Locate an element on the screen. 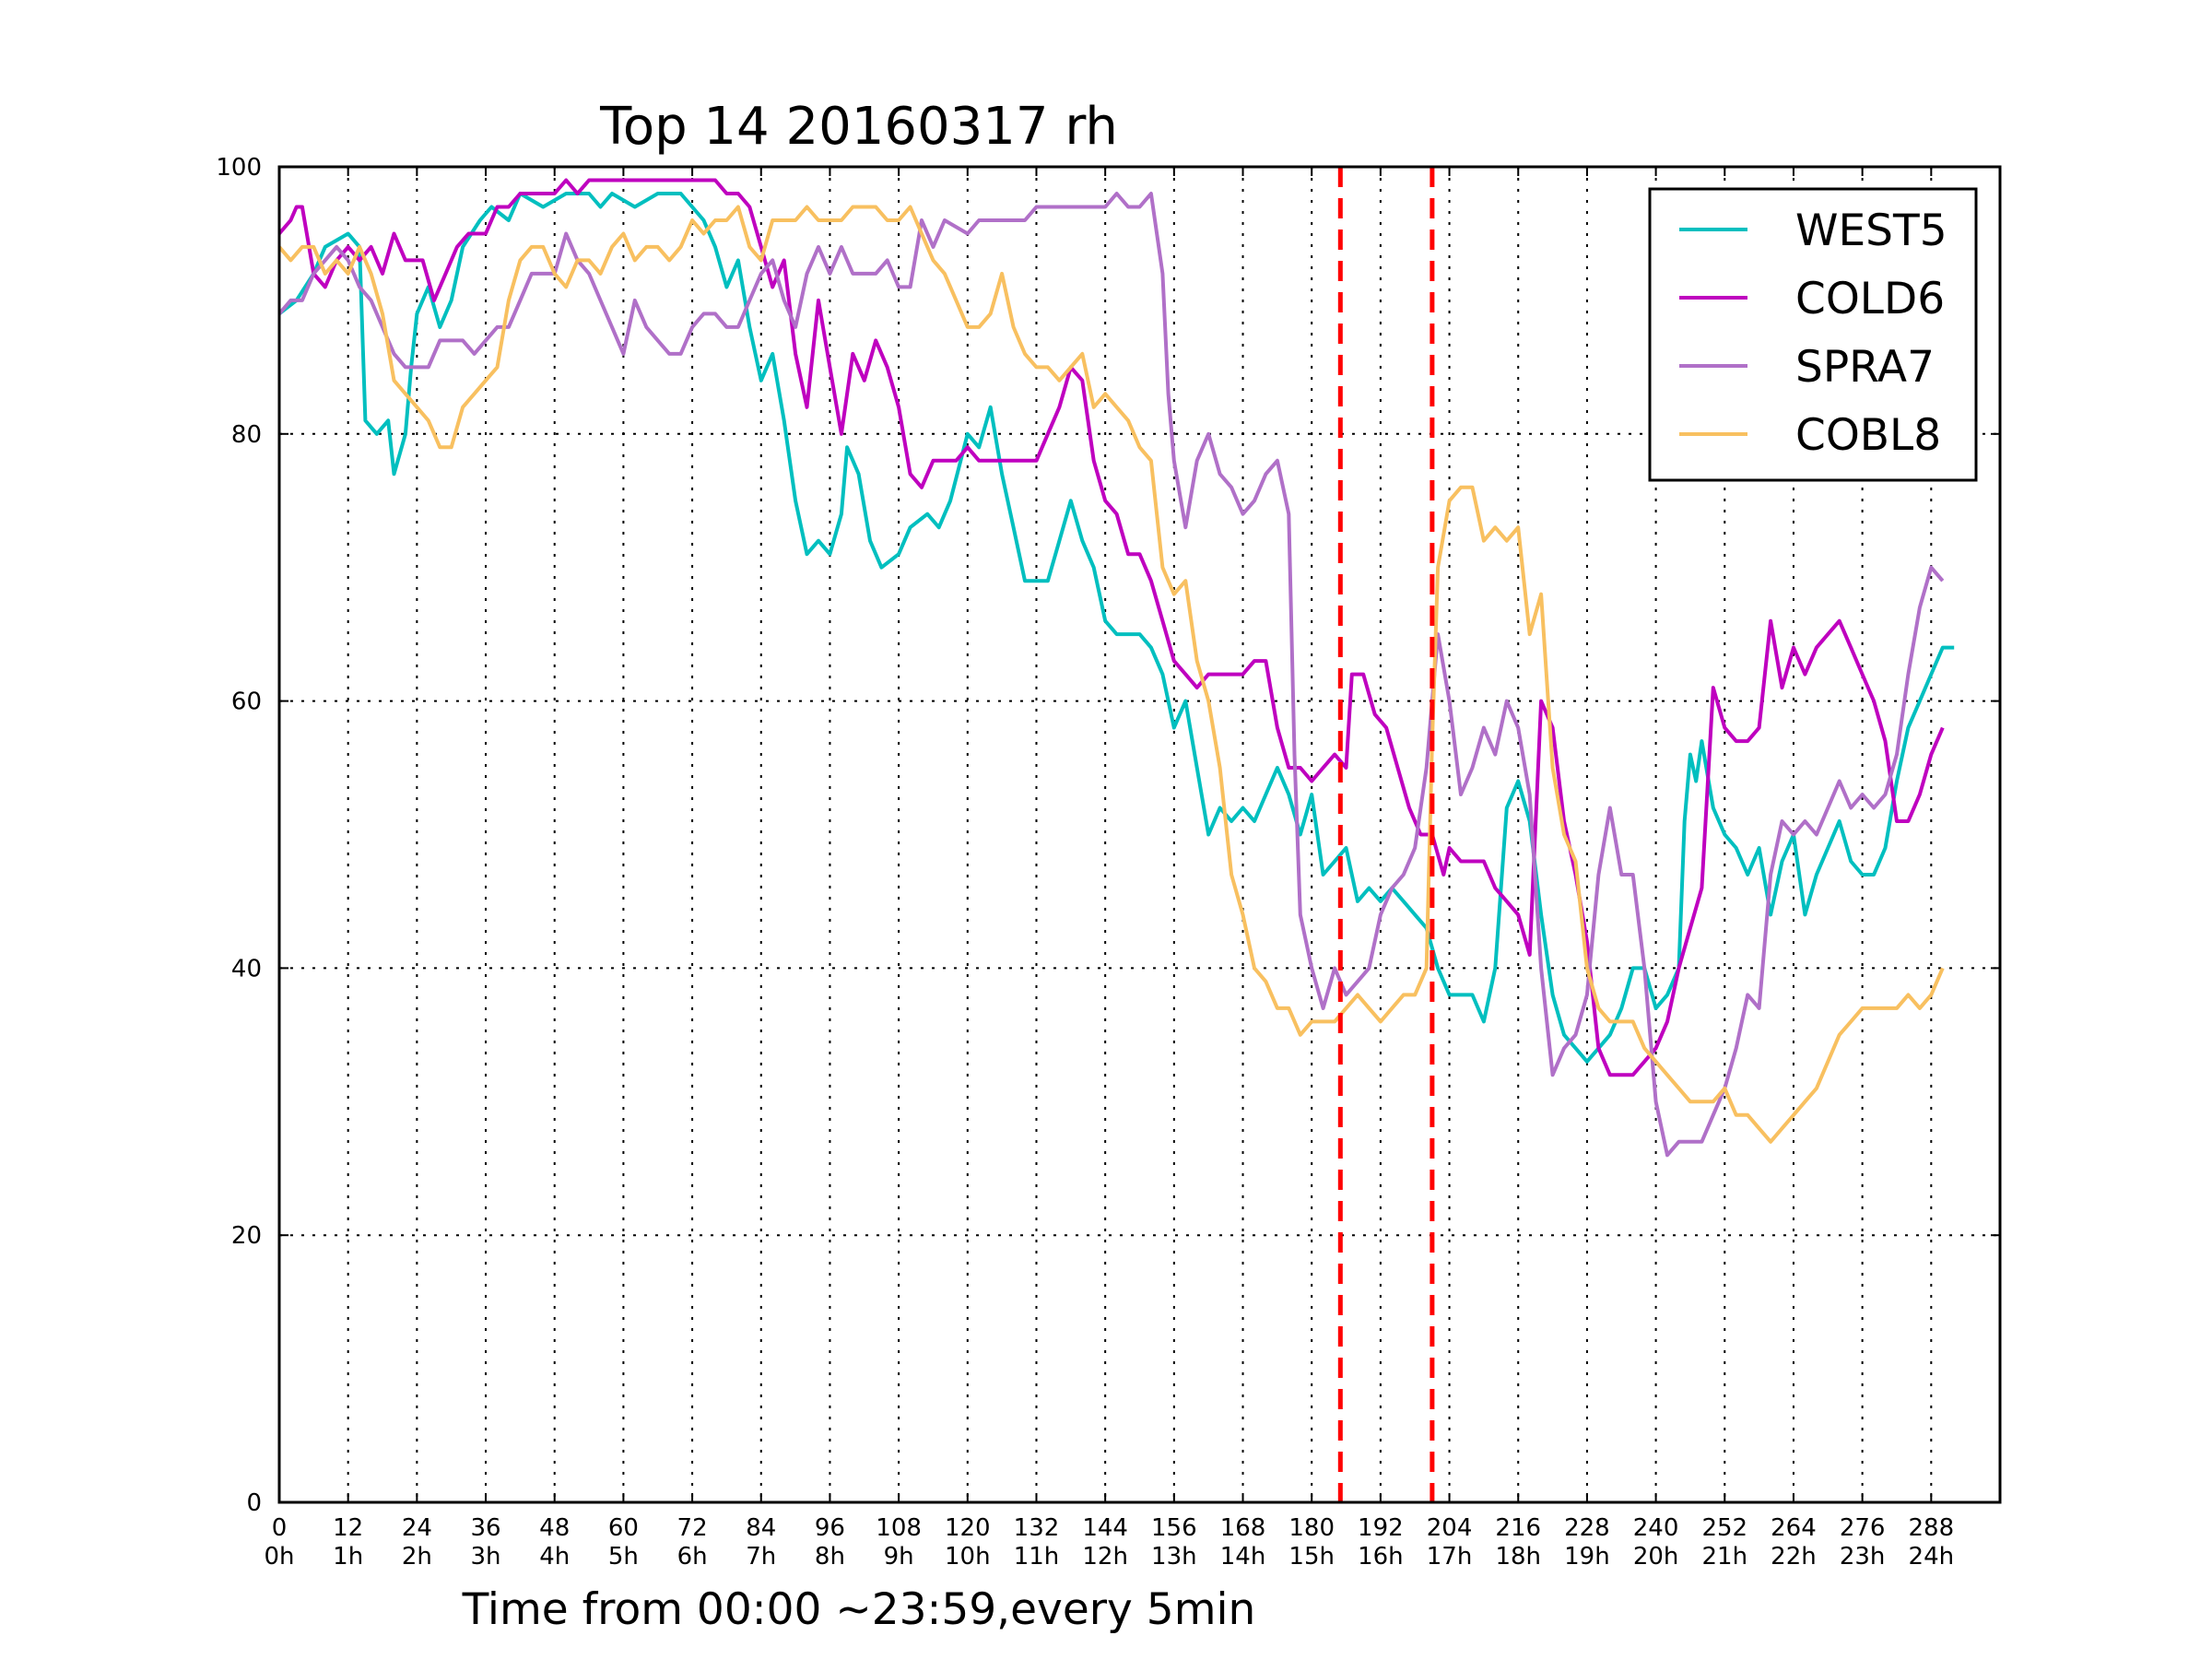  x-tick-sublabel: 12h is located at coordinates (1105, 1557).